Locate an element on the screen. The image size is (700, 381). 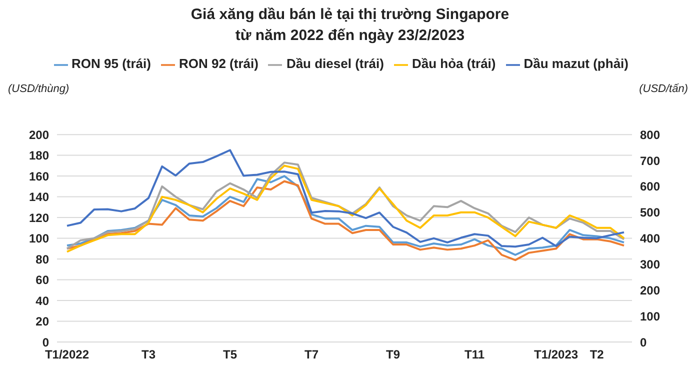
y2-tick-label: 200 is located at coordinates (650, 290).